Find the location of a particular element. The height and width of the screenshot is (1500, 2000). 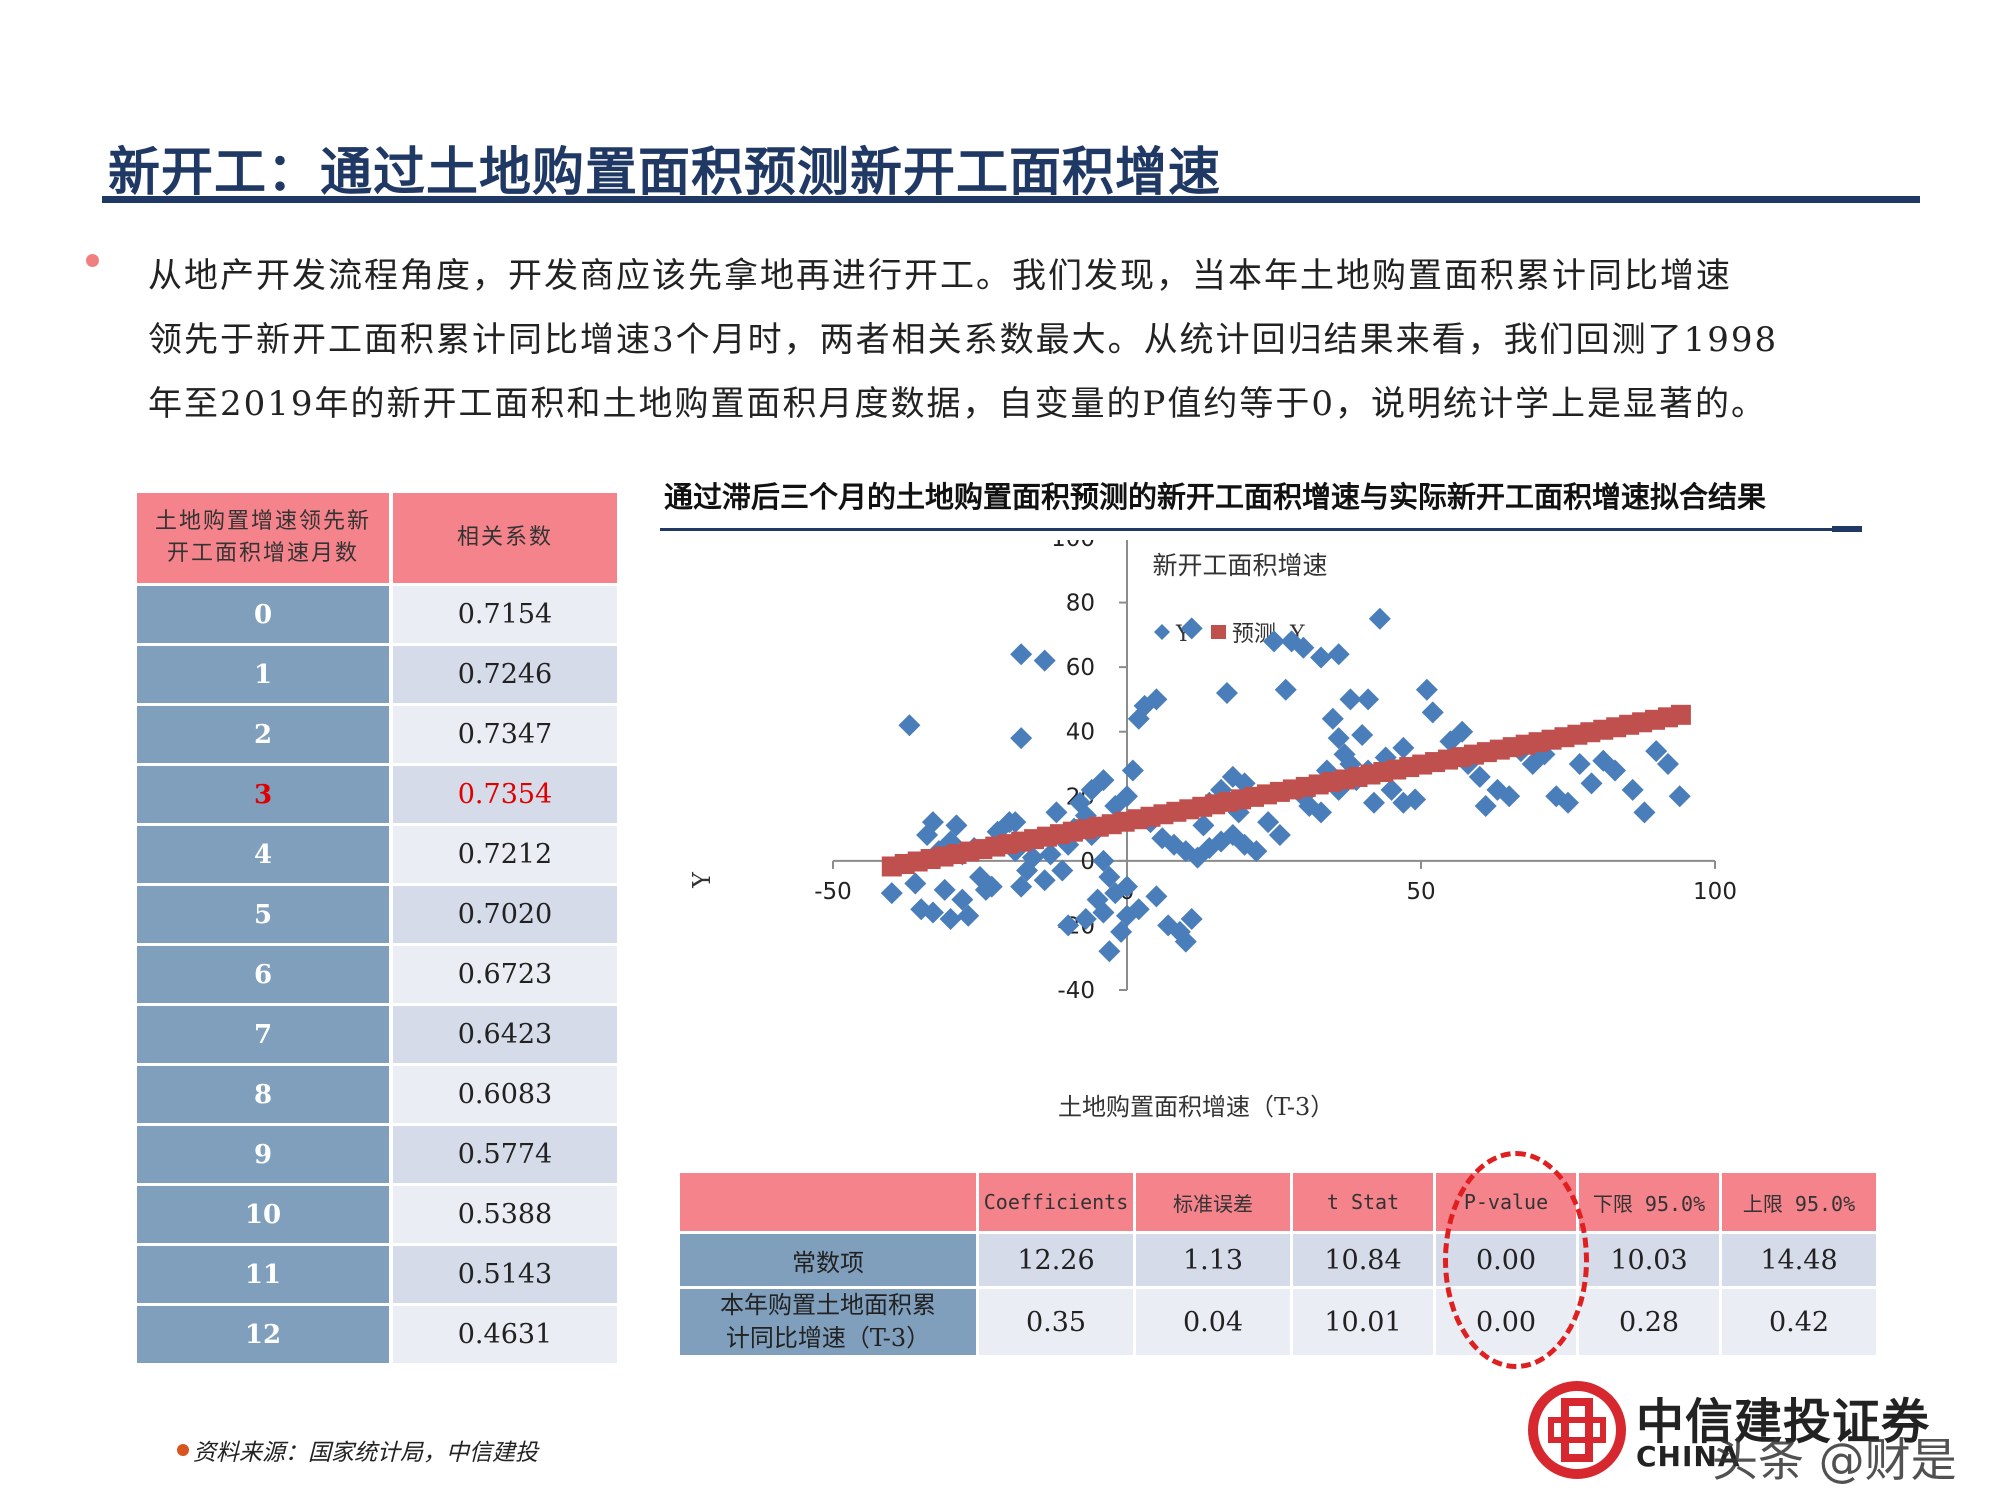

regression-header-cell: 下限 95.0% is located at coordinates (1649, 1202).